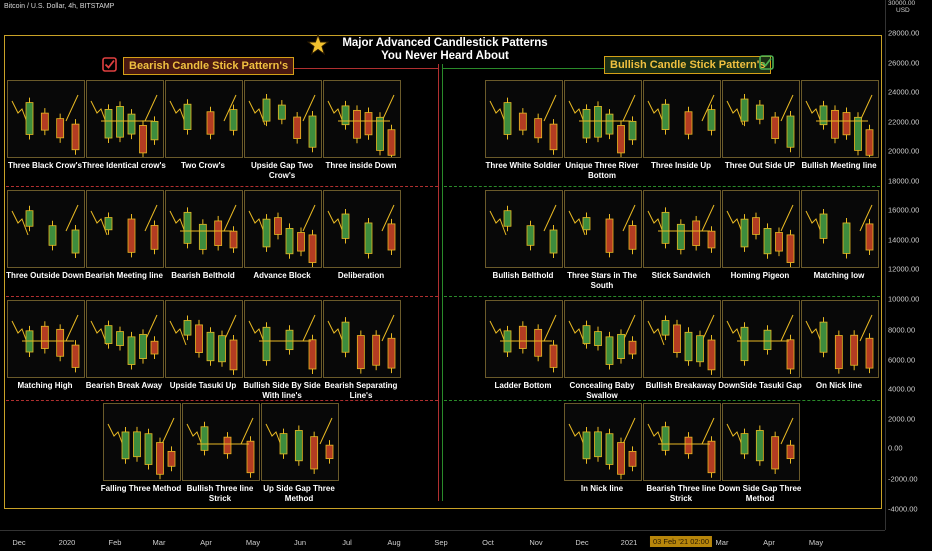 Image resolution: width=932 pixels, height=551 pixels. I want to click on price-axis-currency: USD, so click(903, 10).